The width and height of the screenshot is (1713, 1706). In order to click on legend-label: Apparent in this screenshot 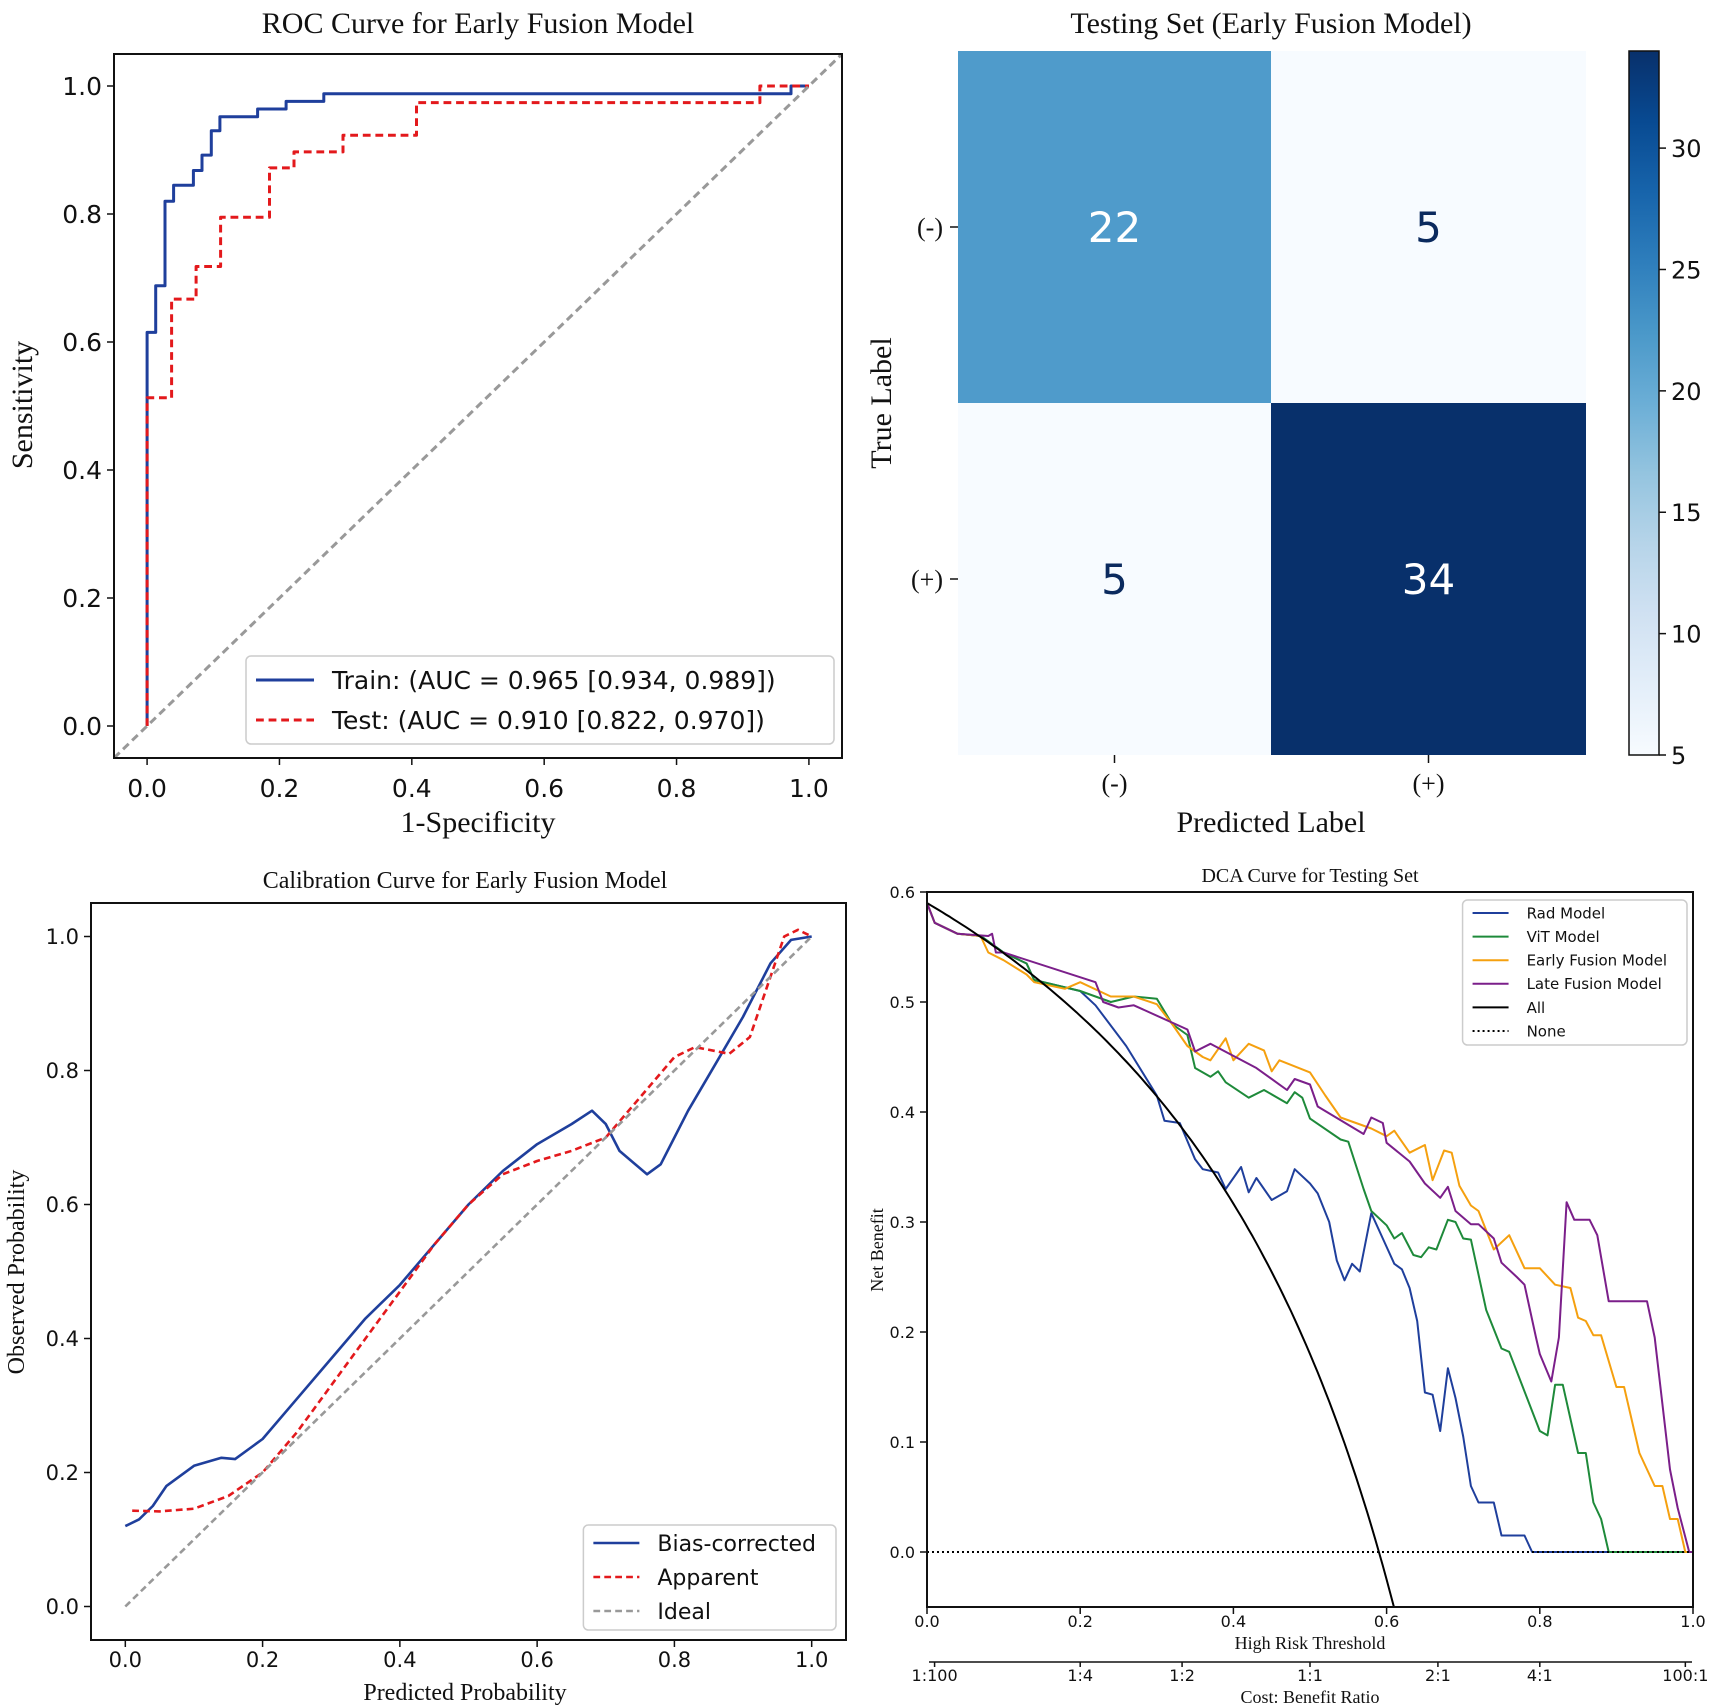, I will do `click(708, 1578)`.